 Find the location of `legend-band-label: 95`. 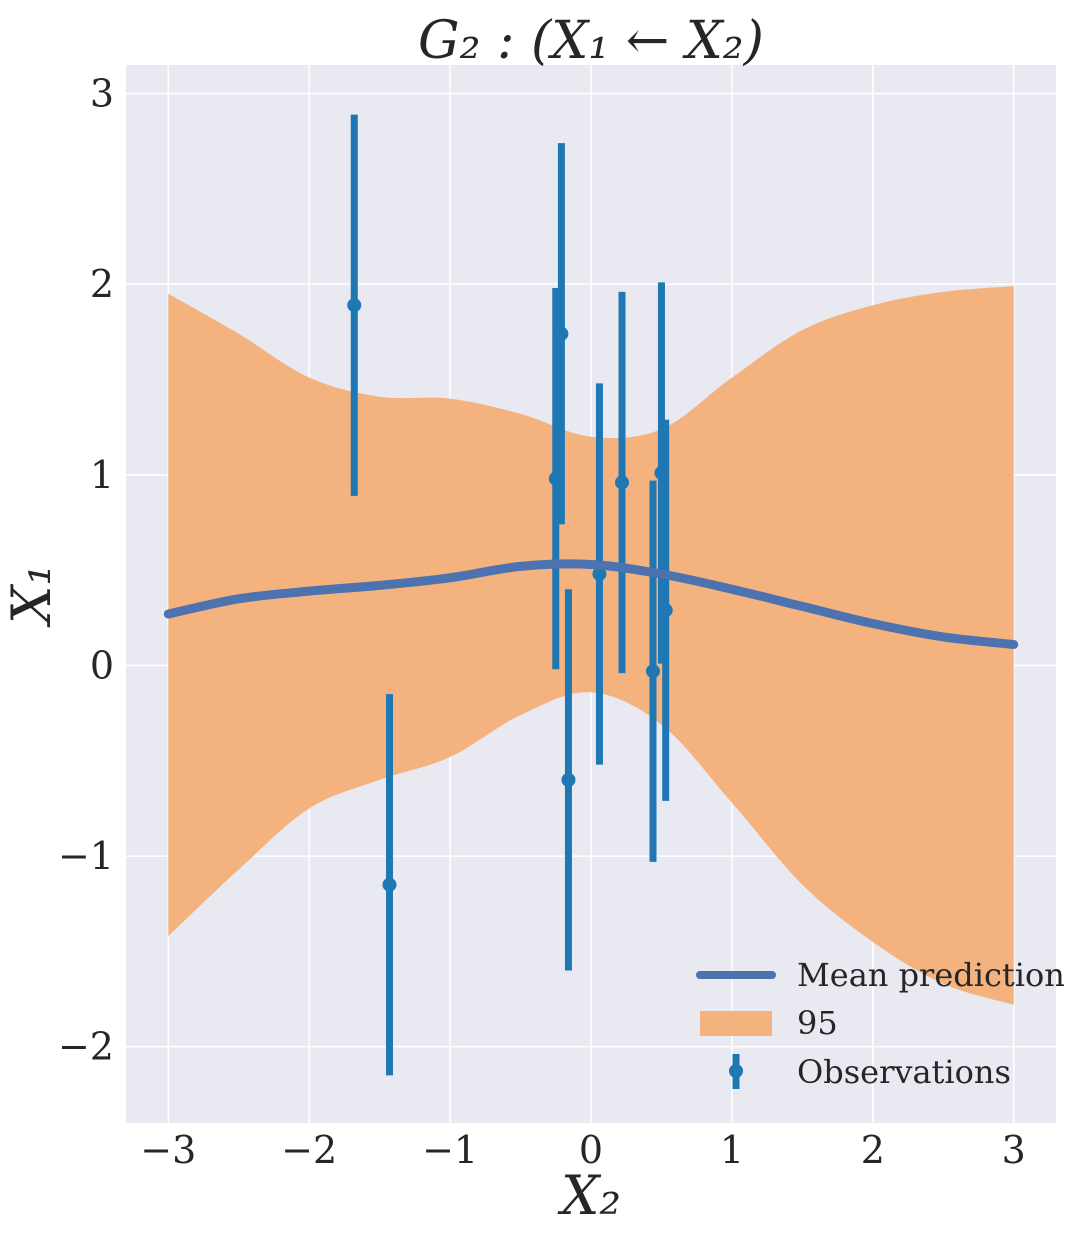

legend-band-label: 95 is located at coordinates (817, 1023).